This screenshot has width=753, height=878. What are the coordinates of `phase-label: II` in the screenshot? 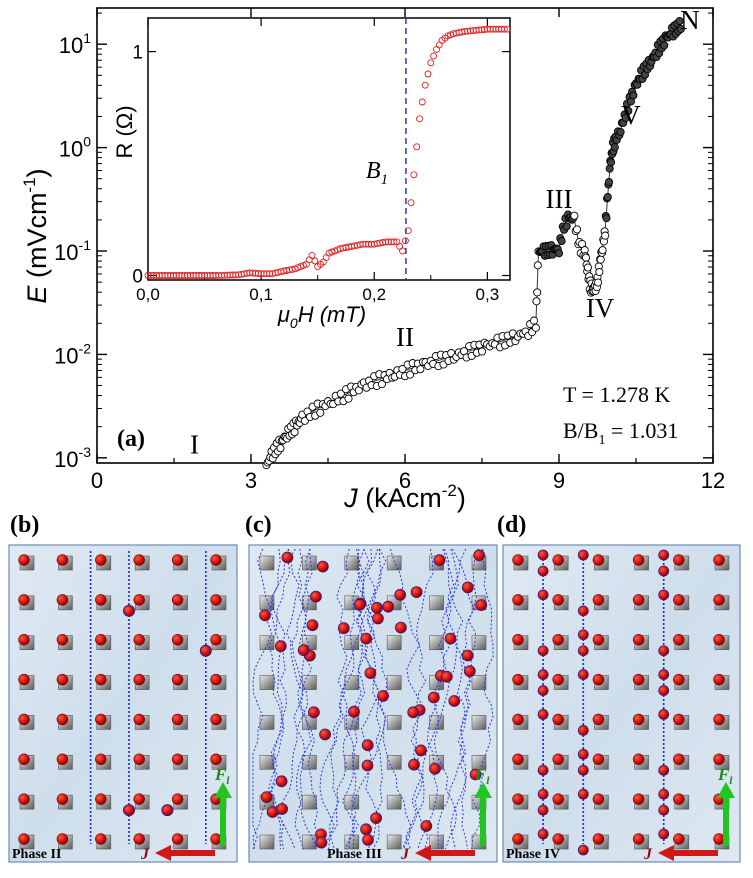 It's located at (405, 337).